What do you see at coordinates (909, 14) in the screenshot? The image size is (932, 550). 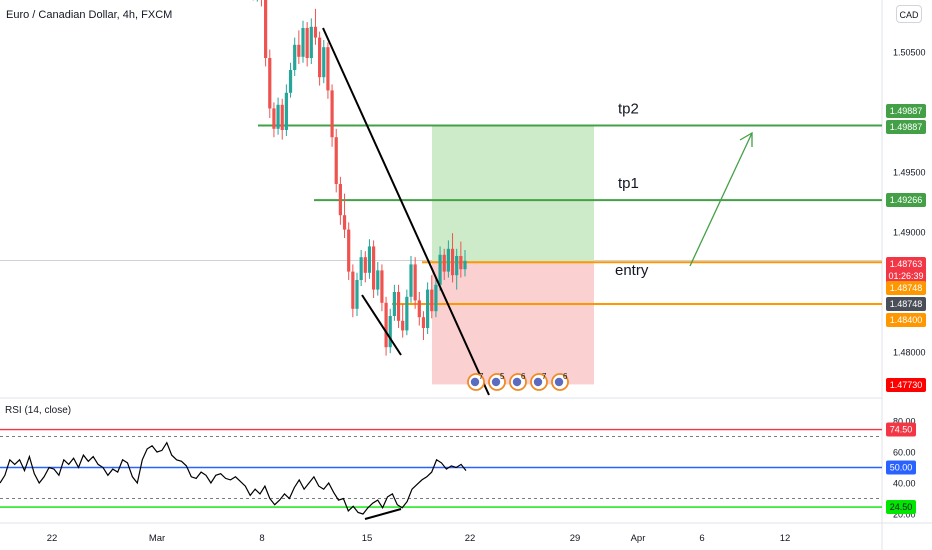 I see `currency-button: CAD` at bounding box center [909, 14].